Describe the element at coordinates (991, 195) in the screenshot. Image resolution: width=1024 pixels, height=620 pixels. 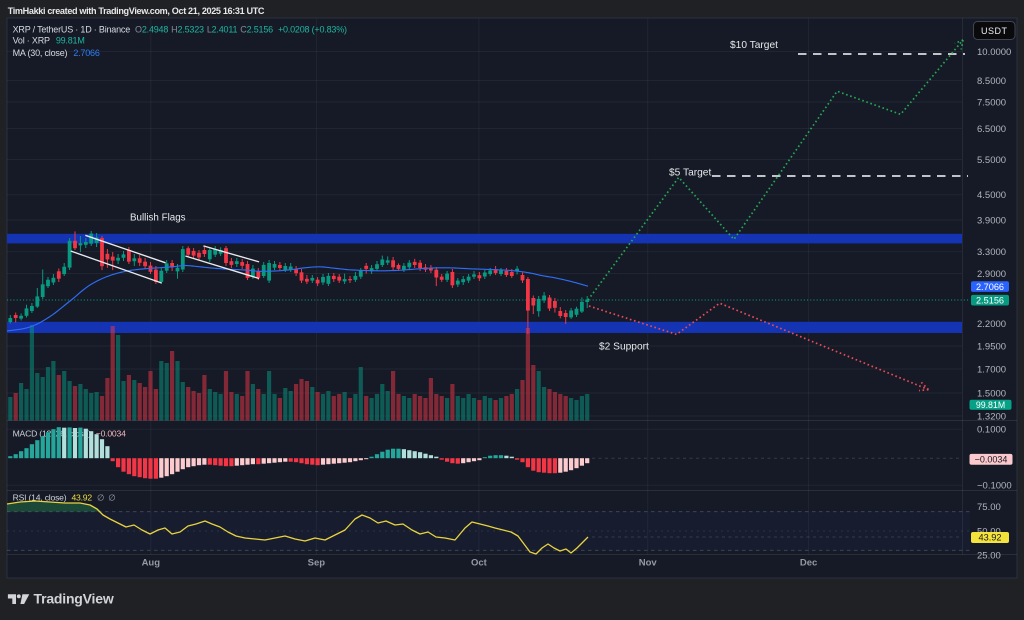
I see `svg-text: 4.5000` at that location.